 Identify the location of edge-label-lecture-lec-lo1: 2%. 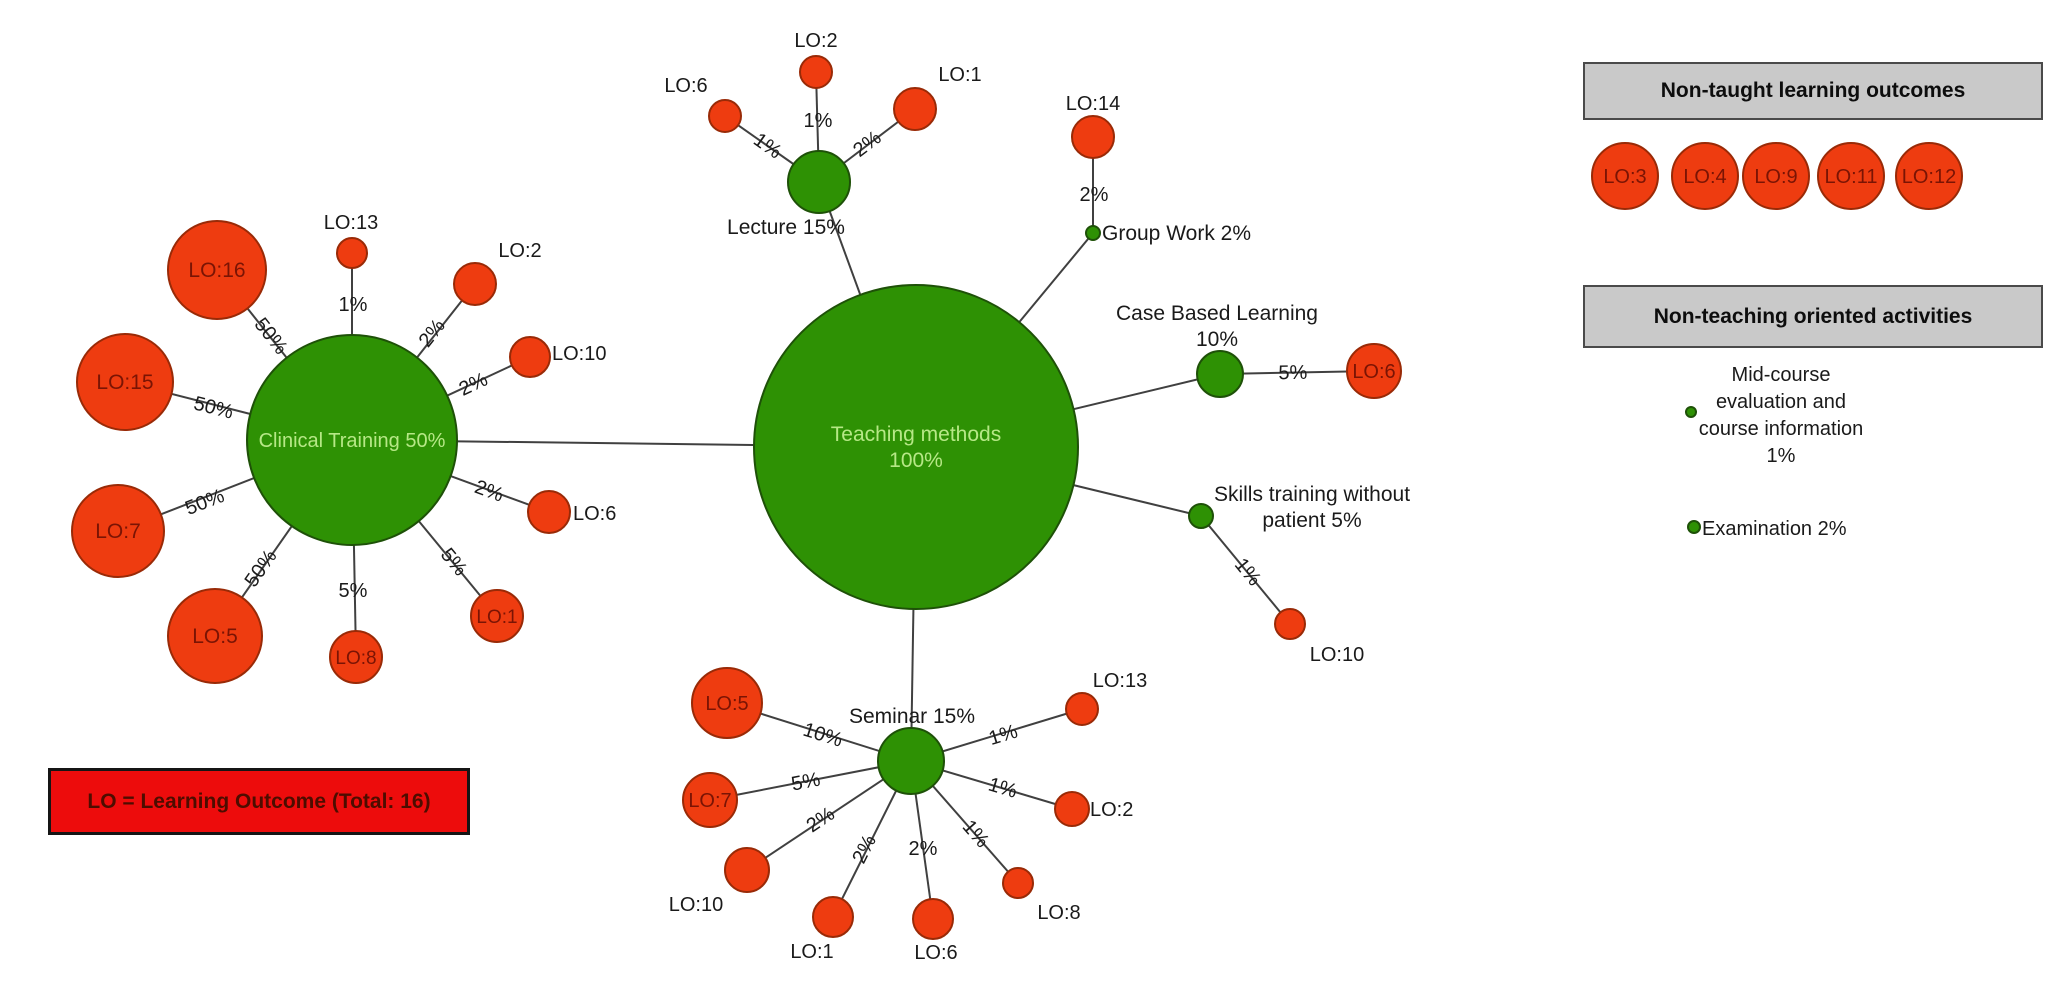
(867, 144).